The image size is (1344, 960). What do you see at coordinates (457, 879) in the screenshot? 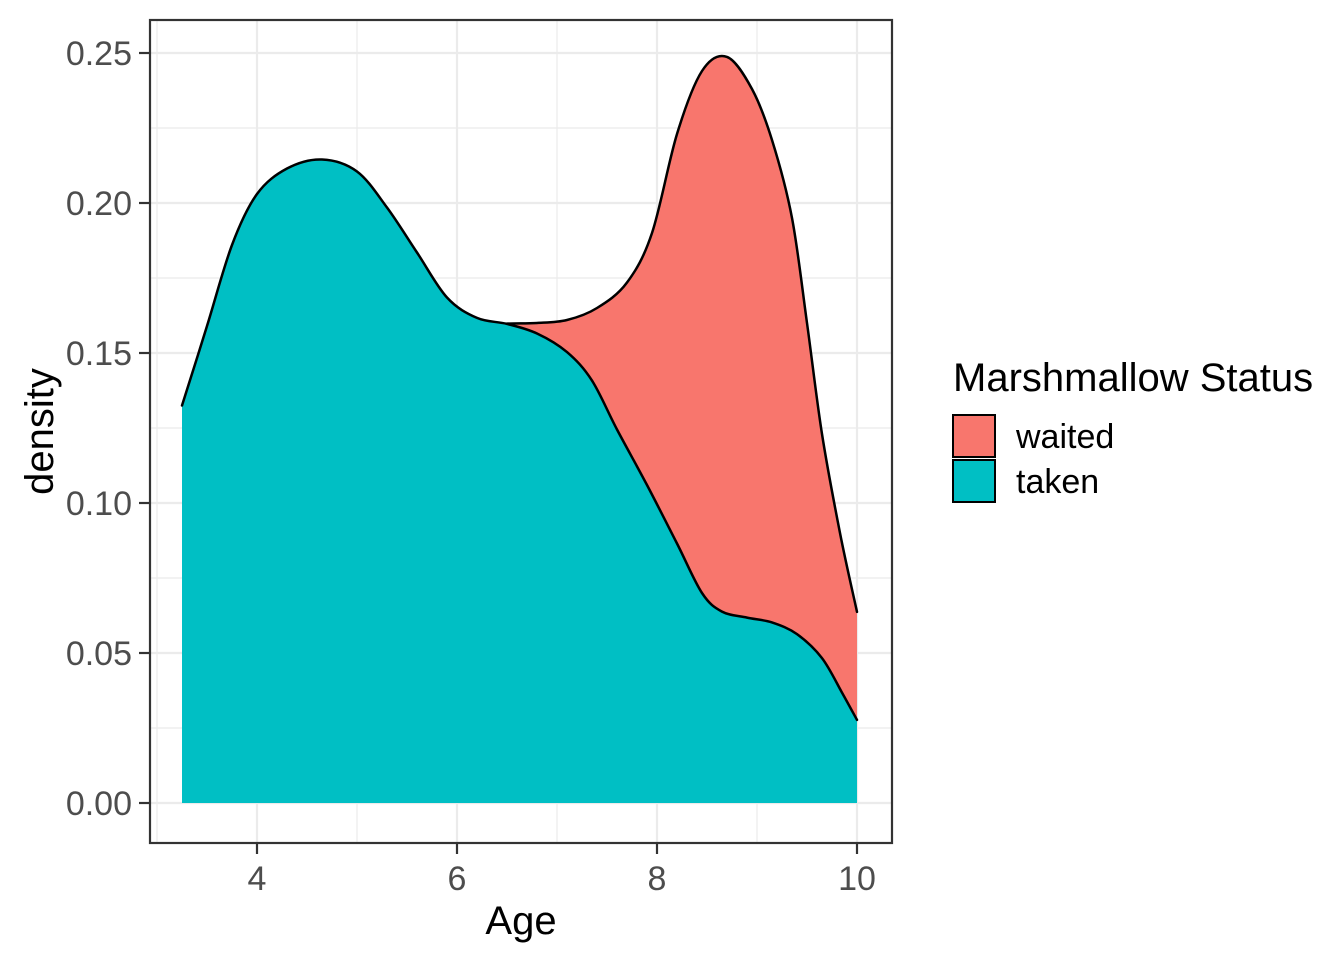
I see `x-tick-label: 6` at bounding box center [457, 879].